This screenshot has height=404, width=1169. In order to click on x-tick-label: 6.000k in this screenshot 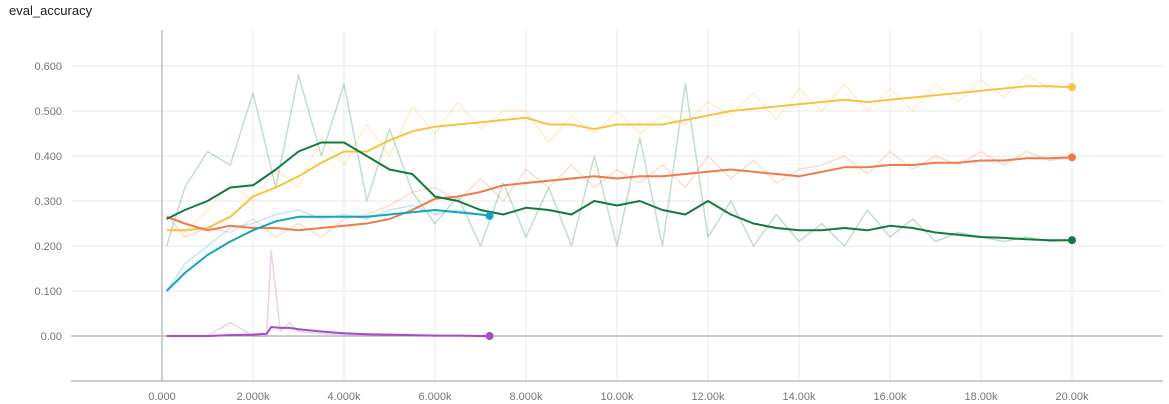, I will do `click(435, 397)`.